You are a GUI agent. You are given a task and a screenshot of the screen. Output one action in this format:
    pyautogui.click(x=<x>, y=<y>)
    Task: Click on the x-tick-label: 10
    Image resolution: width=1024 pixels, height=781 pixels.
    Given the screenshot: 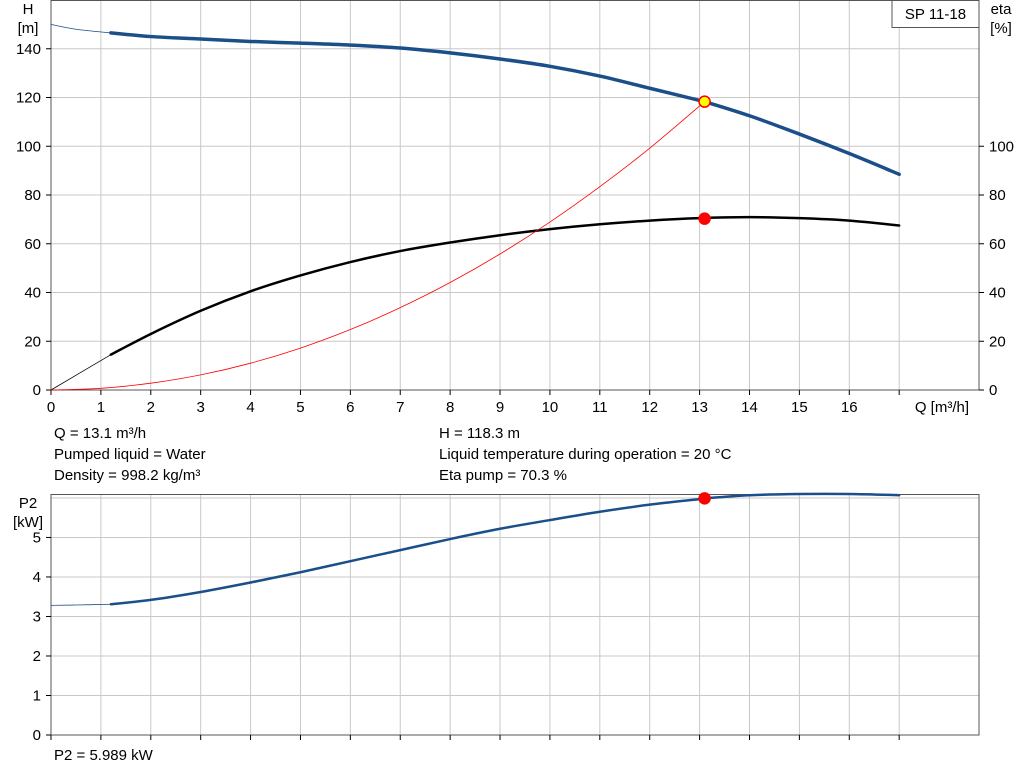 What is the action you would take?
    pyautogui.click(x=550, y=407)
    